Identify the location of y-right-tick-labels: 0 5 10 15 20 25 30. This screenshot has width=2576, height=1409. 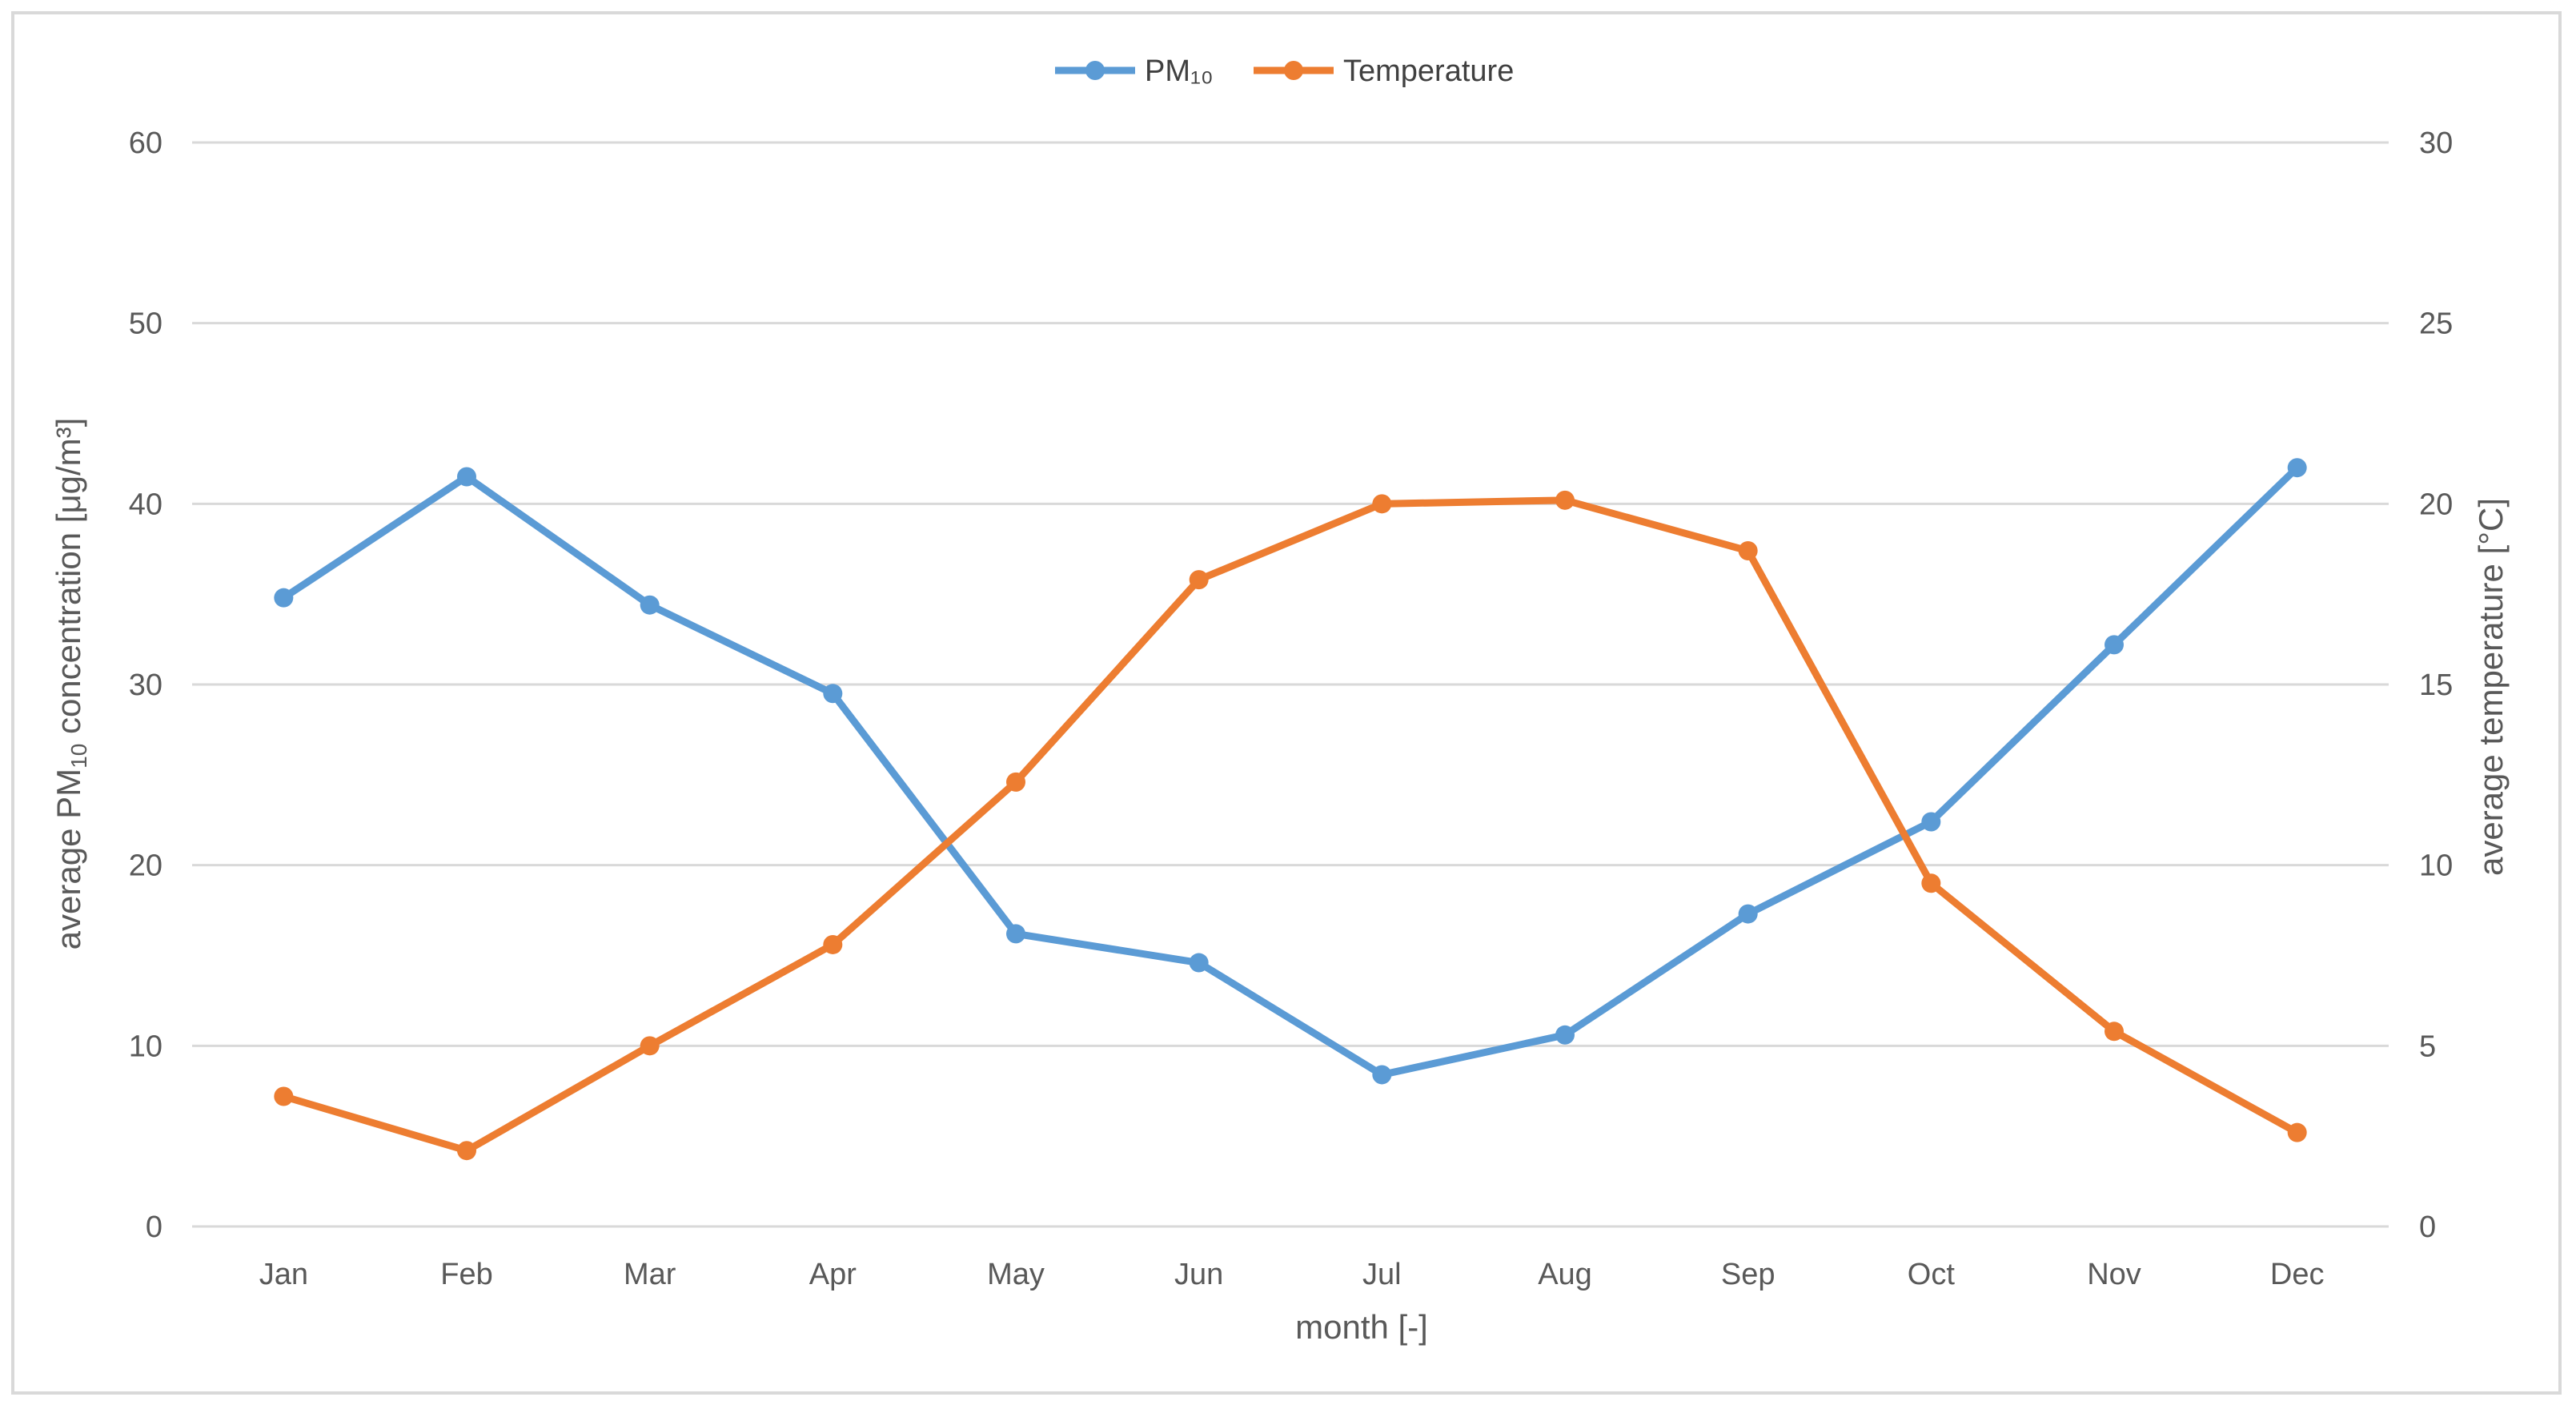
(2436, 685).